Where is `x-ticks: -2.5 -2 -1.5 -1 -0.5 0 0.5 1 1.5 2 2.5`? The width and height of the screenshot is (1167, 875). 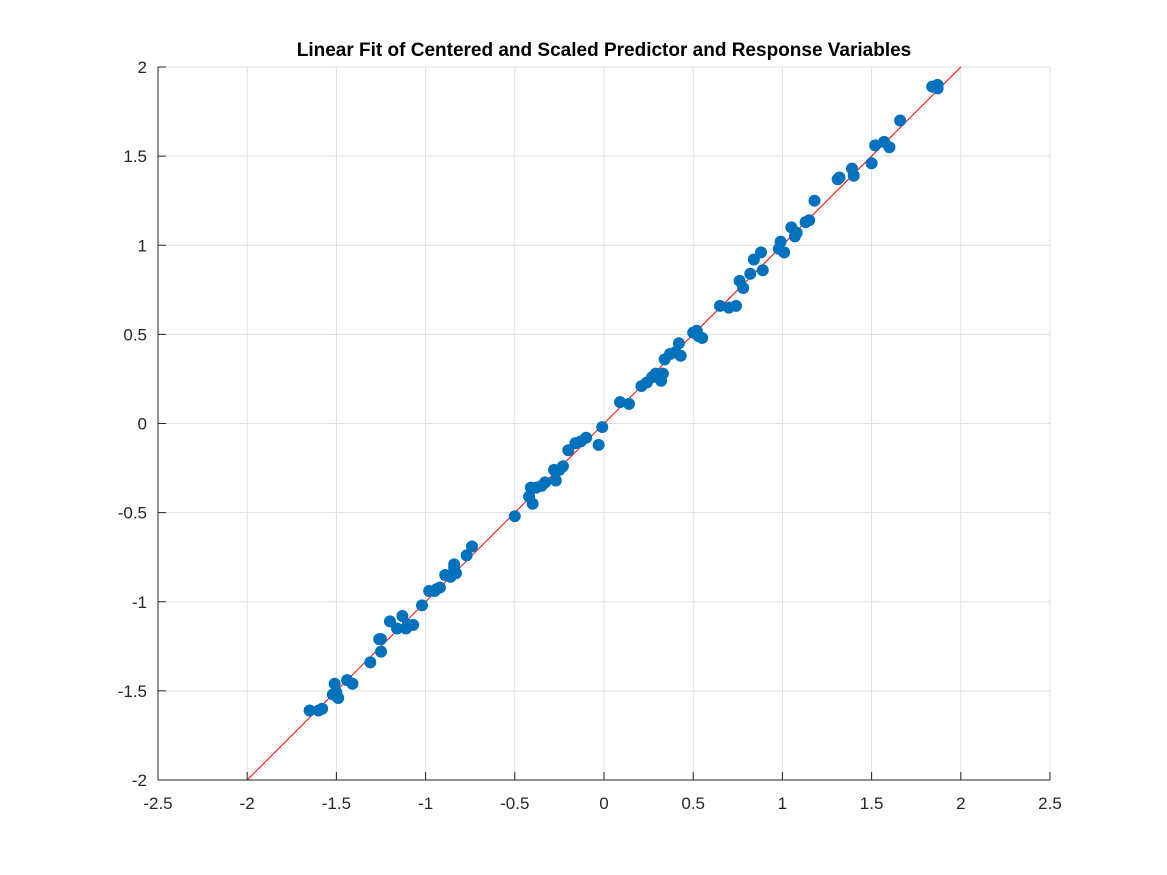
x-ticks: -2.5 -2 -1.5 -1 -0.5 0 0.5 1 1.5 2 2.5 is located at coordinates (602, 792).